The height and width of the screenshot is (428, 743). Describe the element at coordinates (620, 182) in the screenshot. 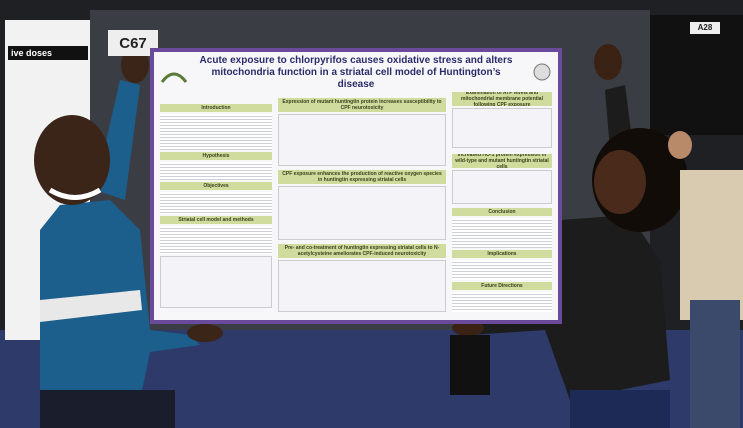

I see `right-person-face` at that location.